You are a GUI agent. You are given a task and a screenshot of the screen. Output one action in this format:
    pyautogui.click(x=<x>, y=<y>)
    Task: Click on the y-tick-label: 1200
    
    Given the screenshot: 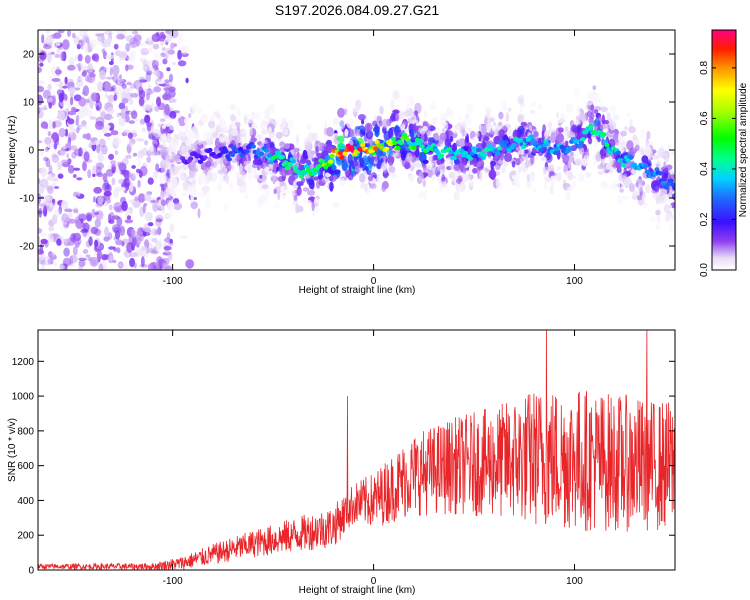 What is the action you would take?
    pyautogui.click(x=23, y=362)
    